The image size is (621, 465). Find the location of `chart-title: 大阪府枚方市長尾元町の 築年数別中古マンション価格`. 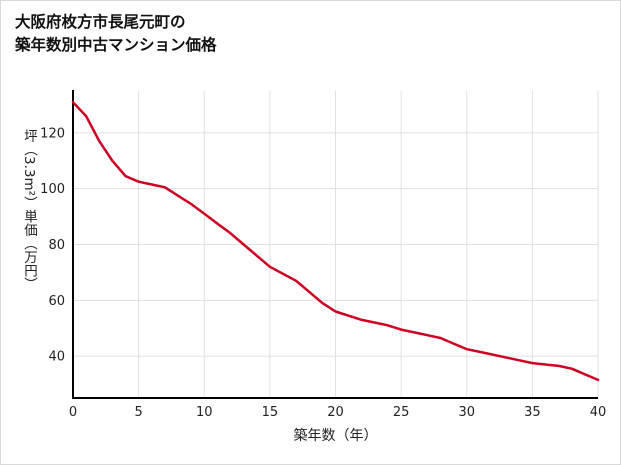

chart-title: 大阪府枚方市長尾元町の 築年数別中古マンション価格 is located at coordinates (116, 34).